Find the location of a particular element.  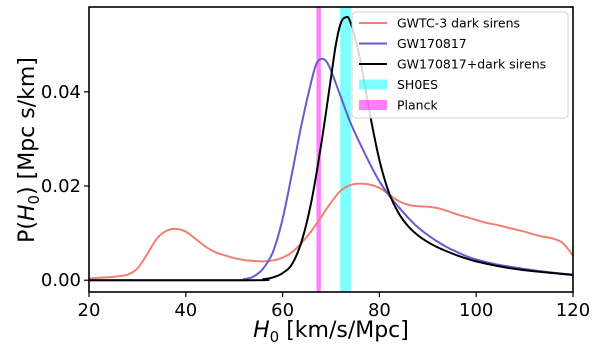

x-ticks: 20 40 60 80 100 120 is located at coordinates (334, 306).